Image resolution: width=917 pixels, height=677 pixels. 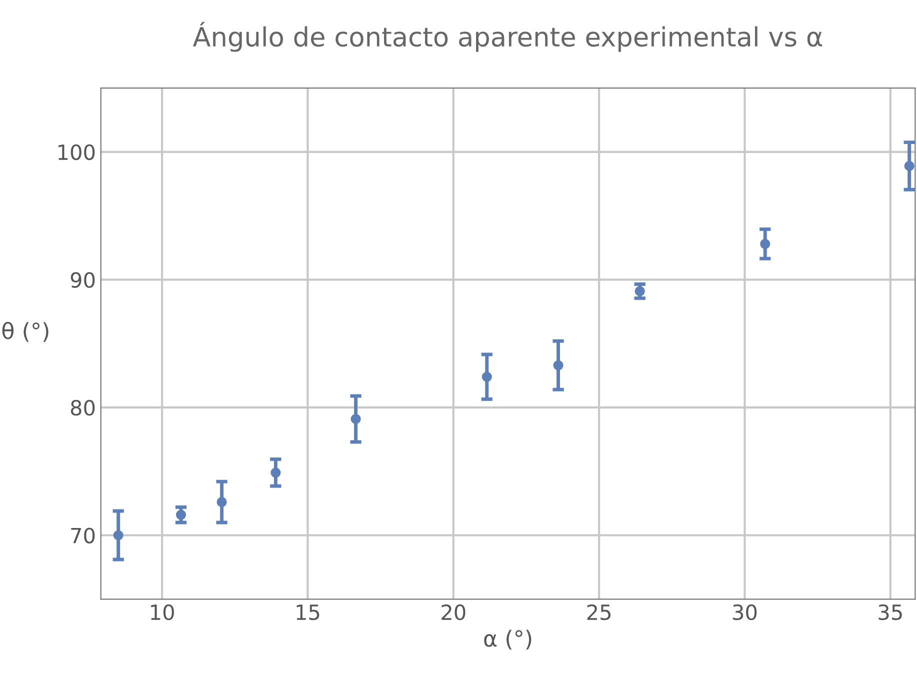 What do you see at coordinates (454, 612) in the screenshot?
I see `x-tick-label: 20` at bounding box center [454, 612].